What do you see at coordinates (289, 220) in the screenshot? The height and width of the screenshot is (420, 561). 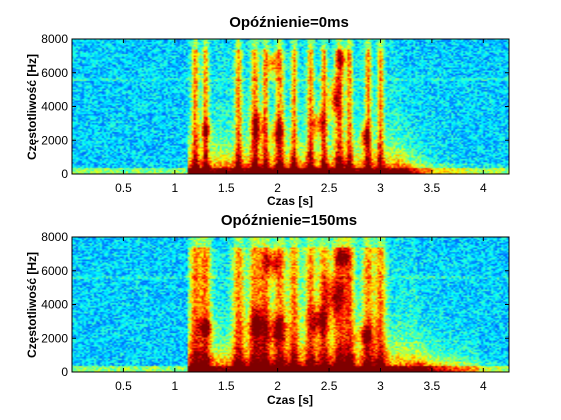 I see `chart-title-bottom: Opóźnienie=150ms` at bounding box center [289, 220].